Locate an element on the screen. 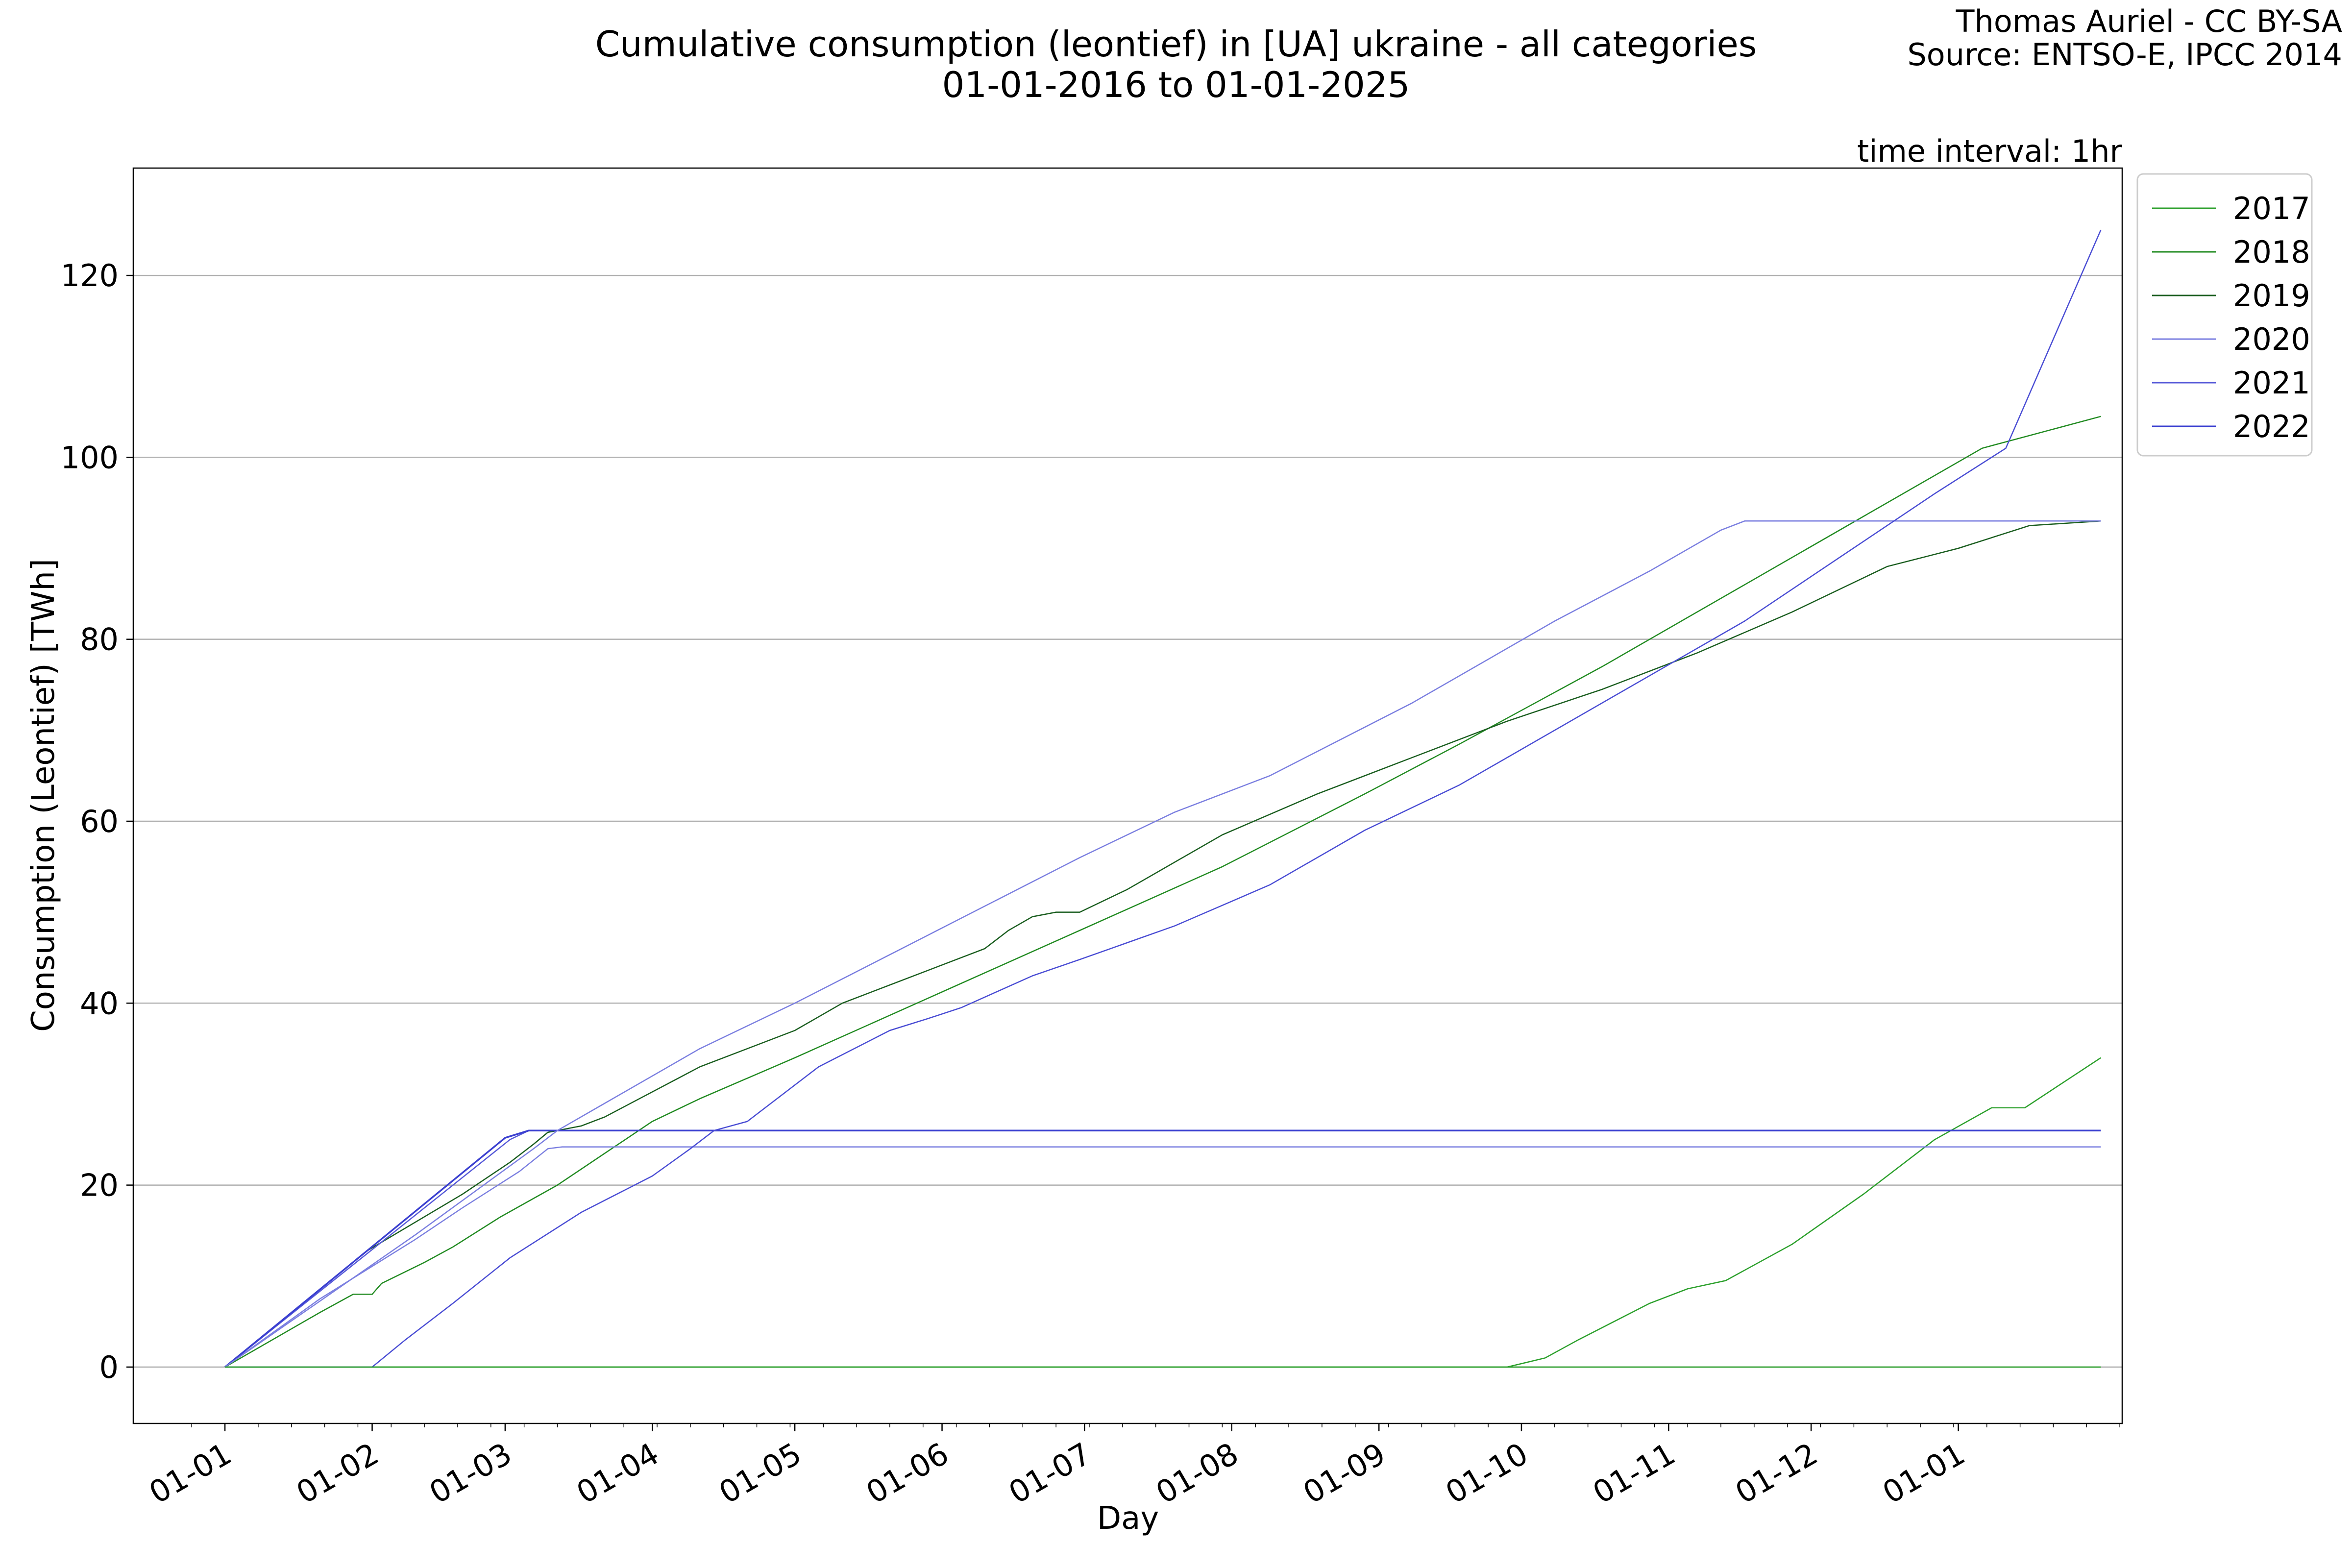 This screenshot has width=2352, height=1568. credit-author: Thomas Auriel - CC BY-SA is located at coordinates (2149, 21).